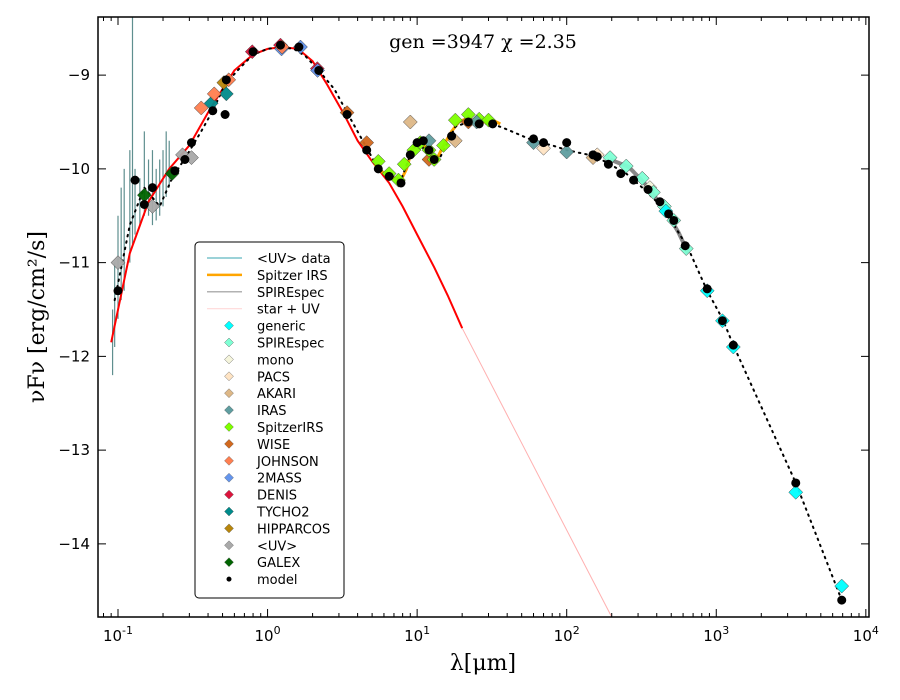  What do you see at coordinates (118, 262) in the screenshot?
I see `point-uv` at bounding box center [118, 262].